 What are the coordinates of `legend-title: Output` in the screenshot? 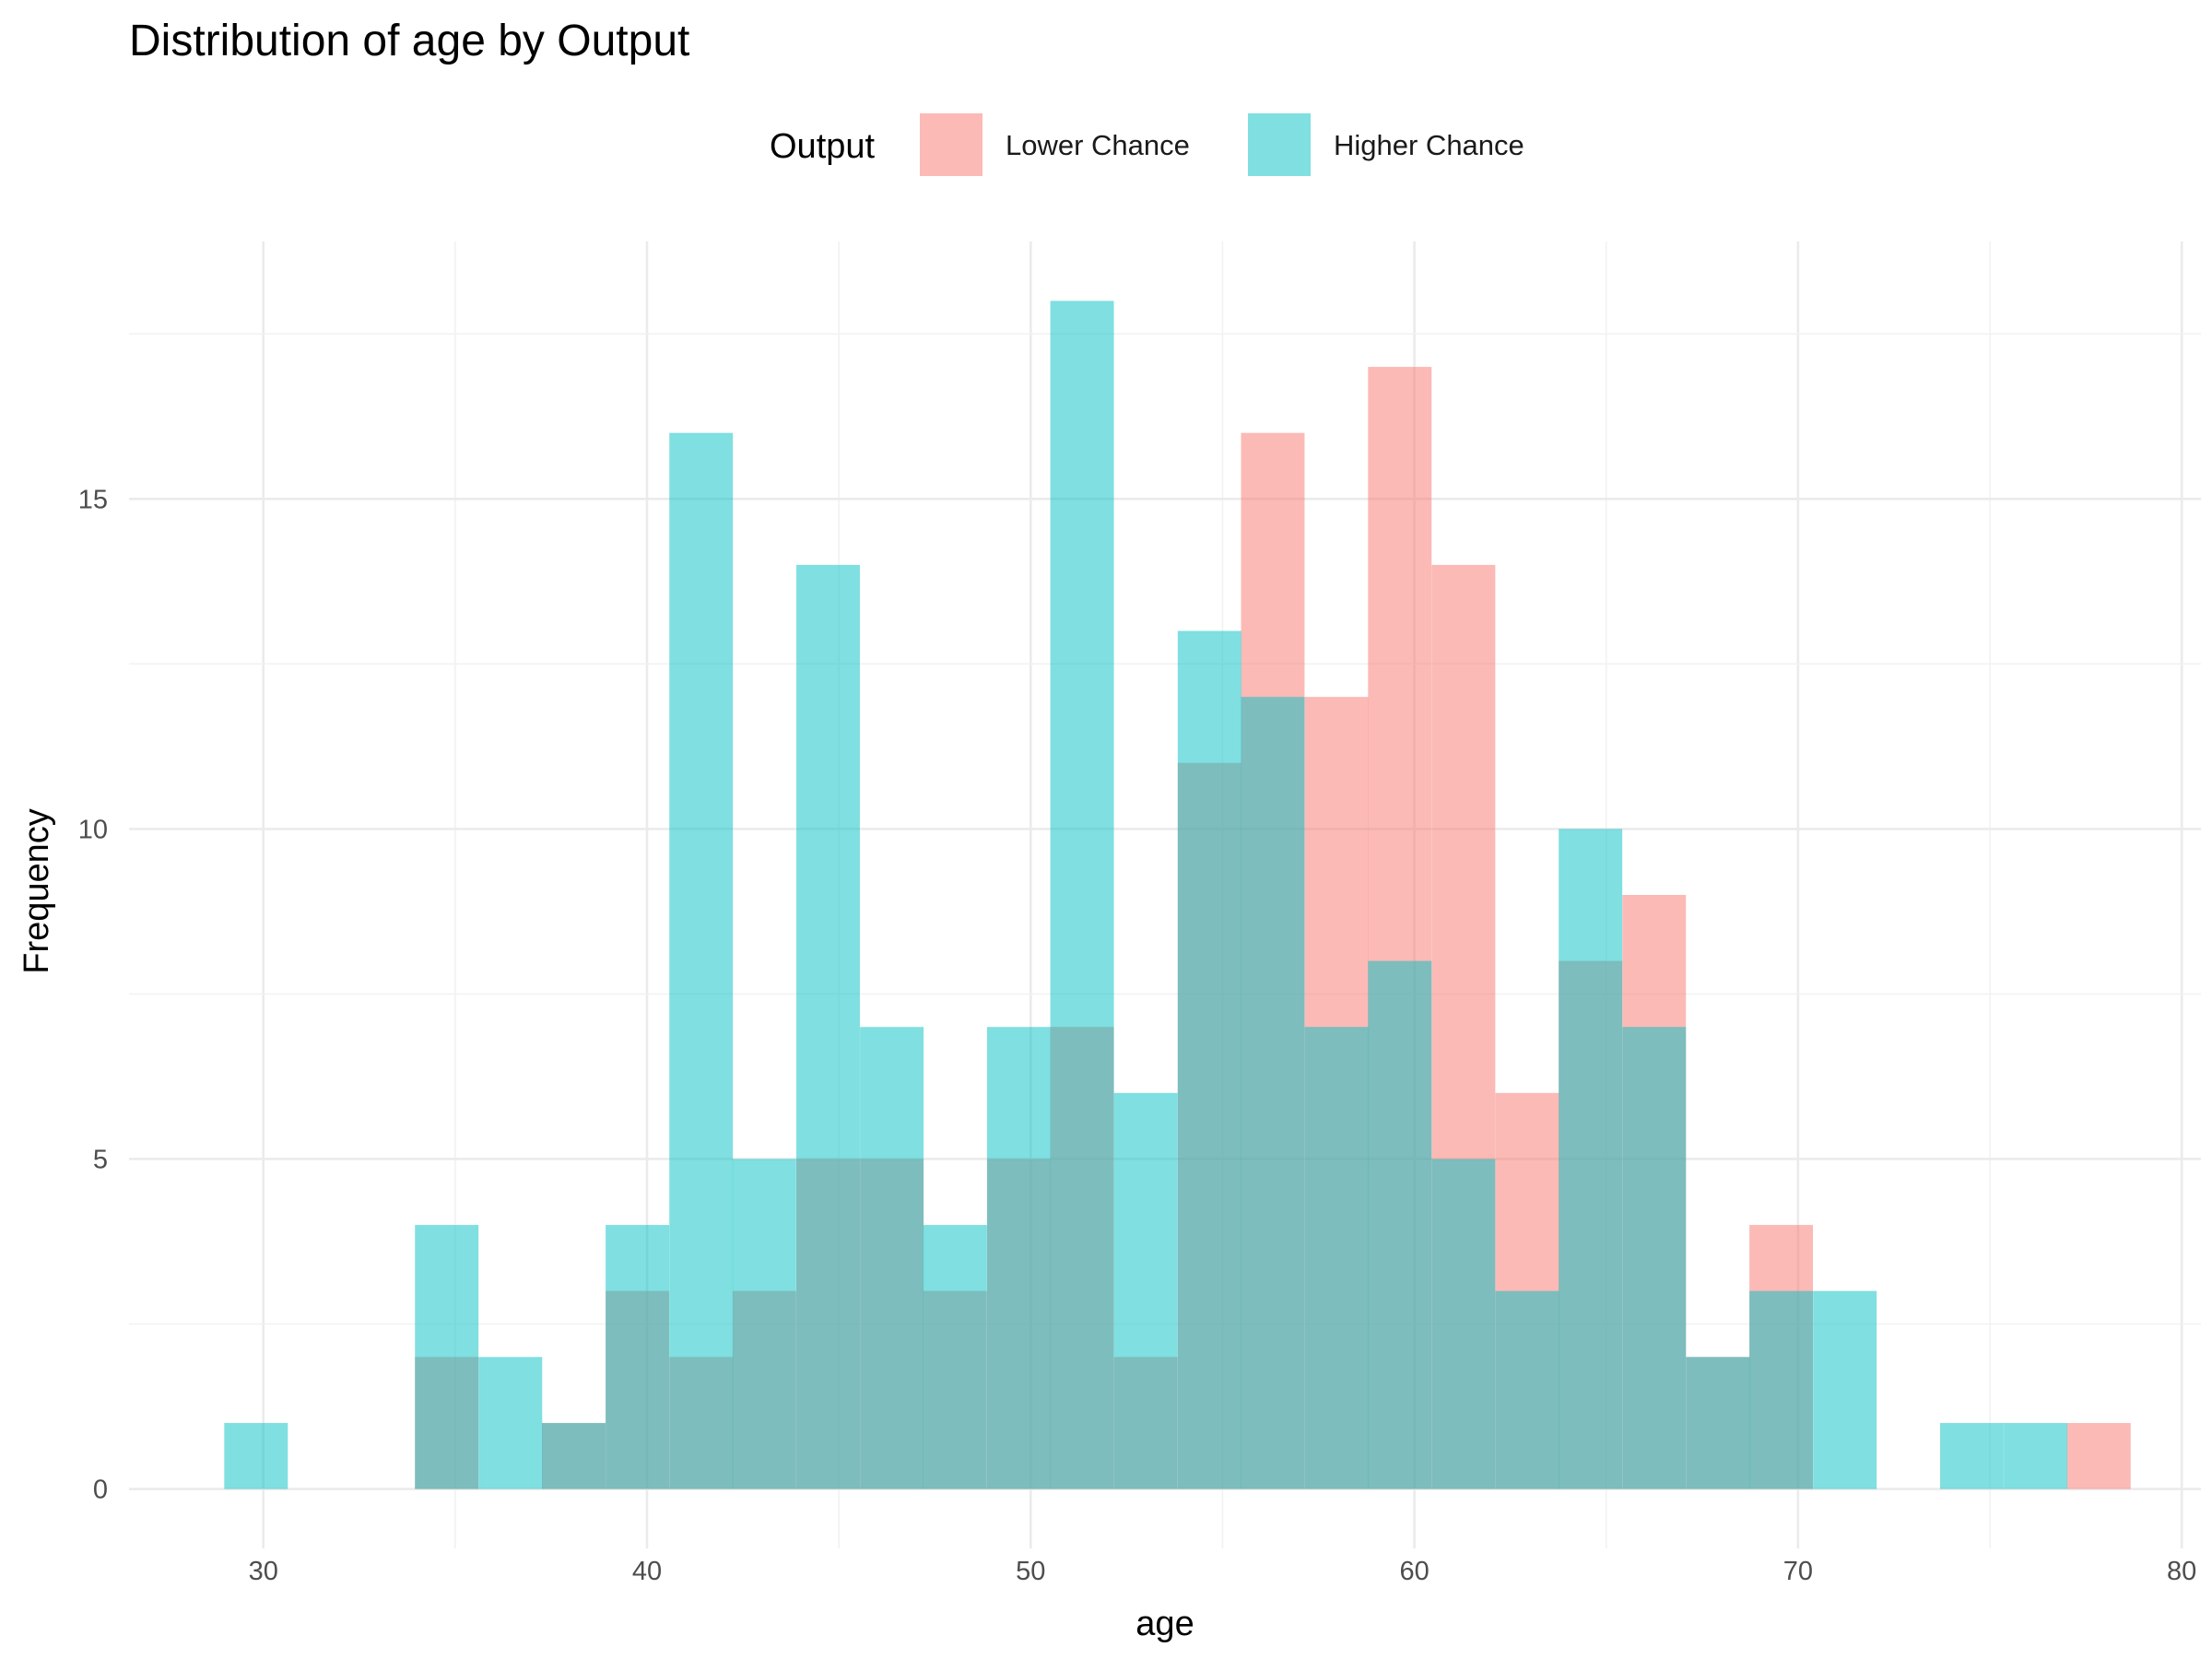 It's located at (823, 146).